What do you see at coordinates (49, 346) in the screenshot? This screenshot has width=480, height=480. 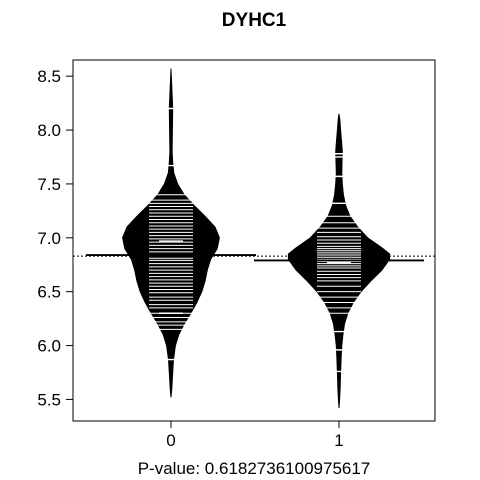 I see `y-tick-label-1: 6.0` at bounding box center [49, 346].